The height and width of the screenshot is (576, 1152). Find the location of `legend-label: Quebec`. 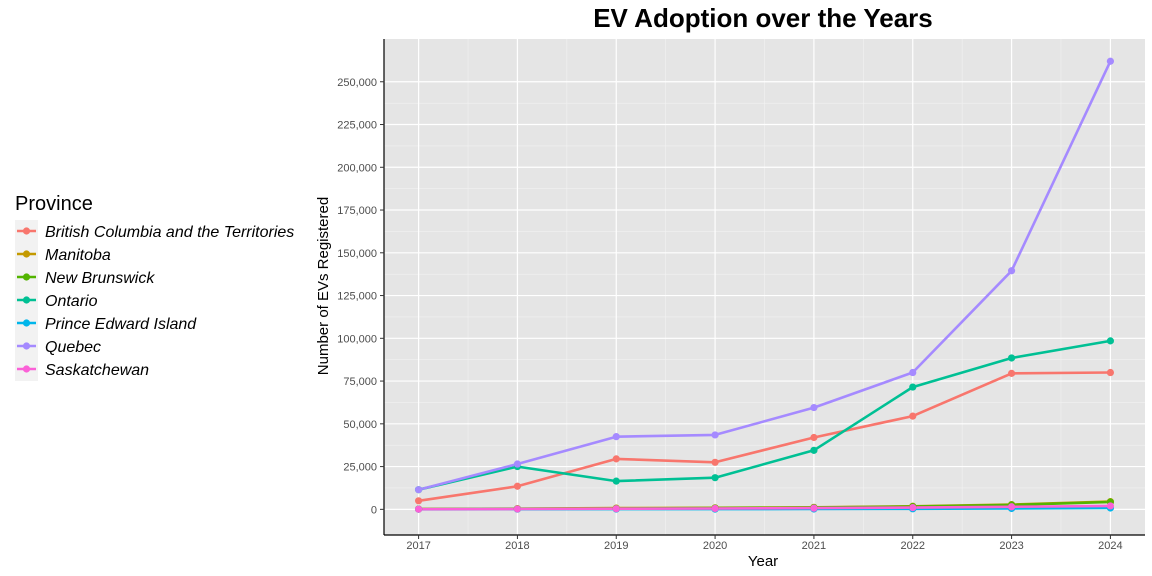

legend-label: Quebec is located at coordinates (73, 347).